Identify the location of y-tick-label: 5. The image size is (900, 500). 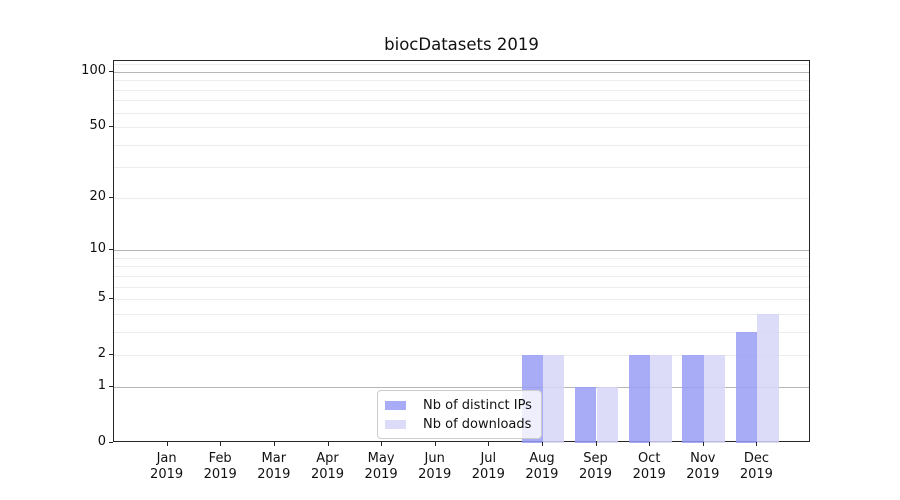
(101, 297).